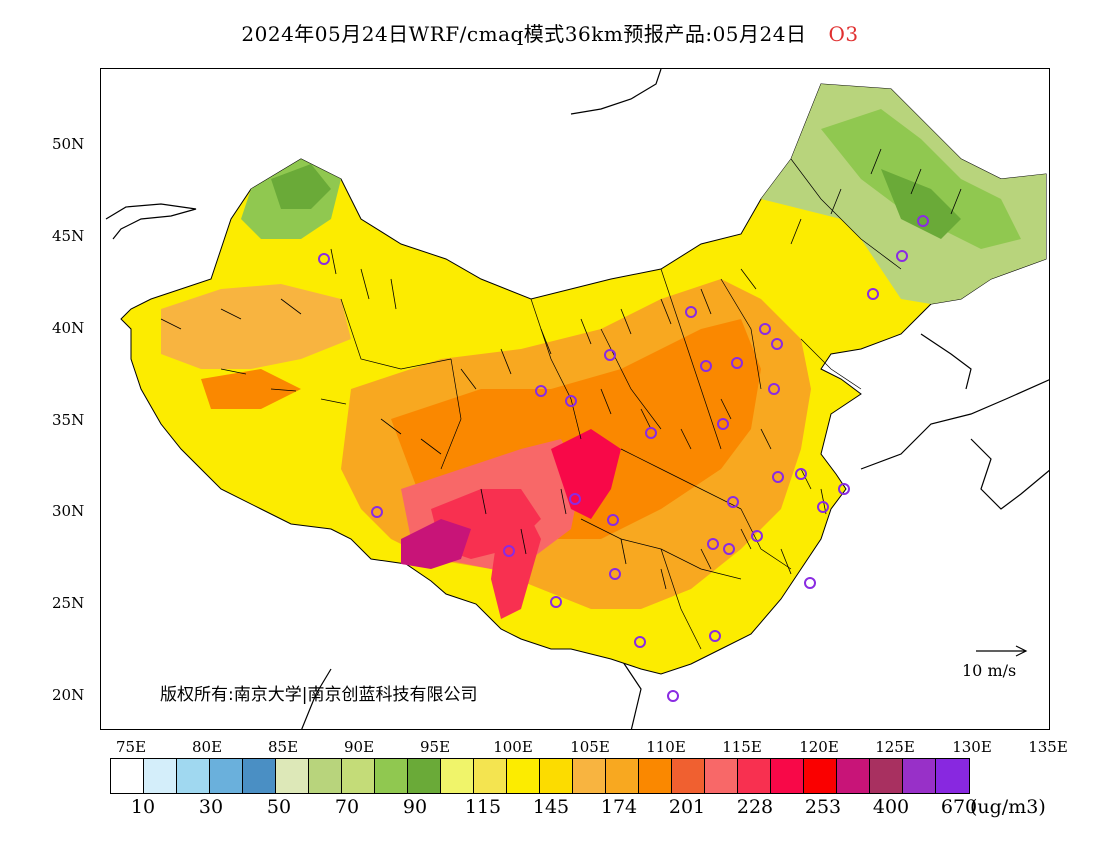 This screenshot has width=1100, height=850. Describe the element at coordinates (755, 807) in the screenshot. I see `colorbar-label: 228` at that location.